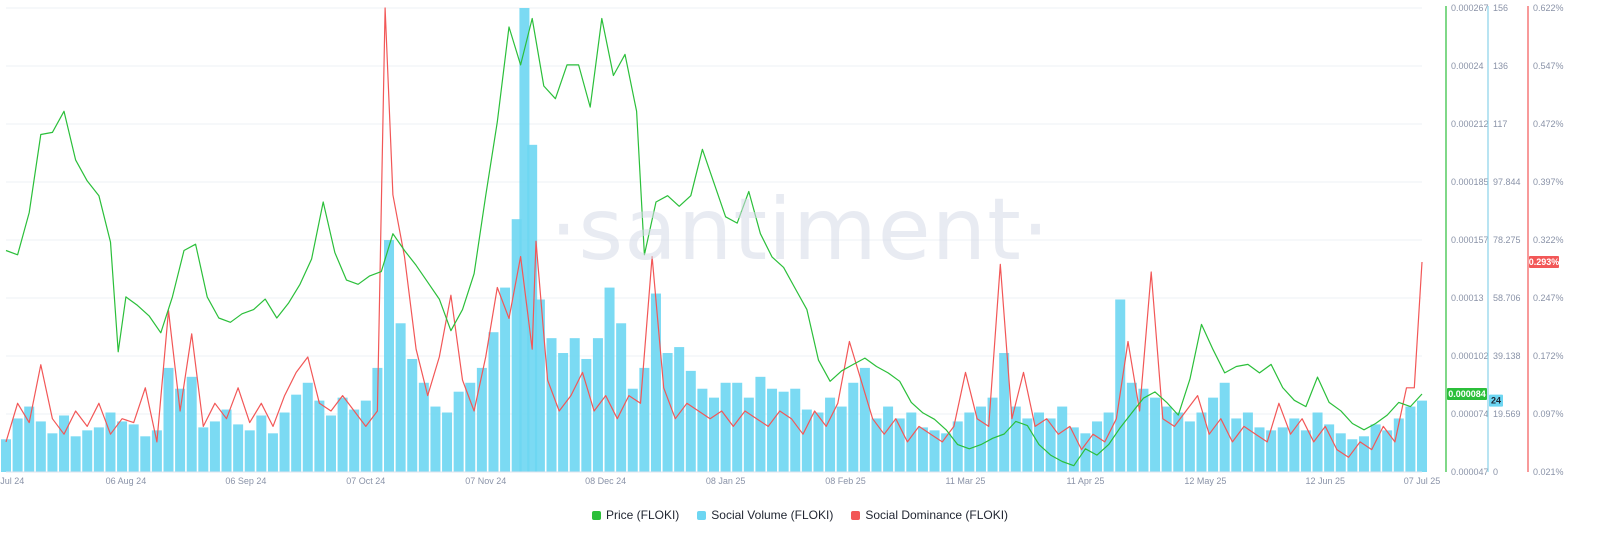 This screenshot has height=546, width=1600. Describe the element at coordinates (1467, 393) in the screenshot. I see `price-current-badge` at that location.